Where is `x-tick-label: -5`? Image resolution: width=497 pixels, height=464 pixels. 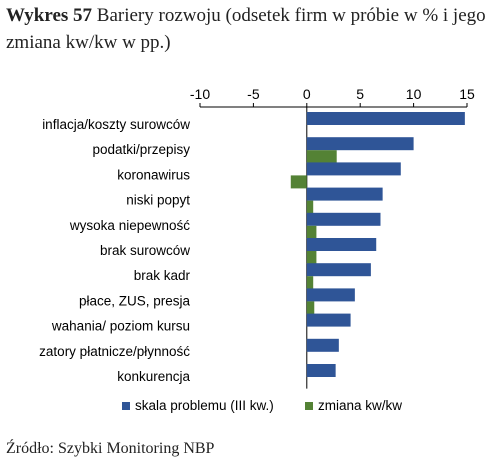 x-tick-label: -5 is located at coordinates (253, 94).